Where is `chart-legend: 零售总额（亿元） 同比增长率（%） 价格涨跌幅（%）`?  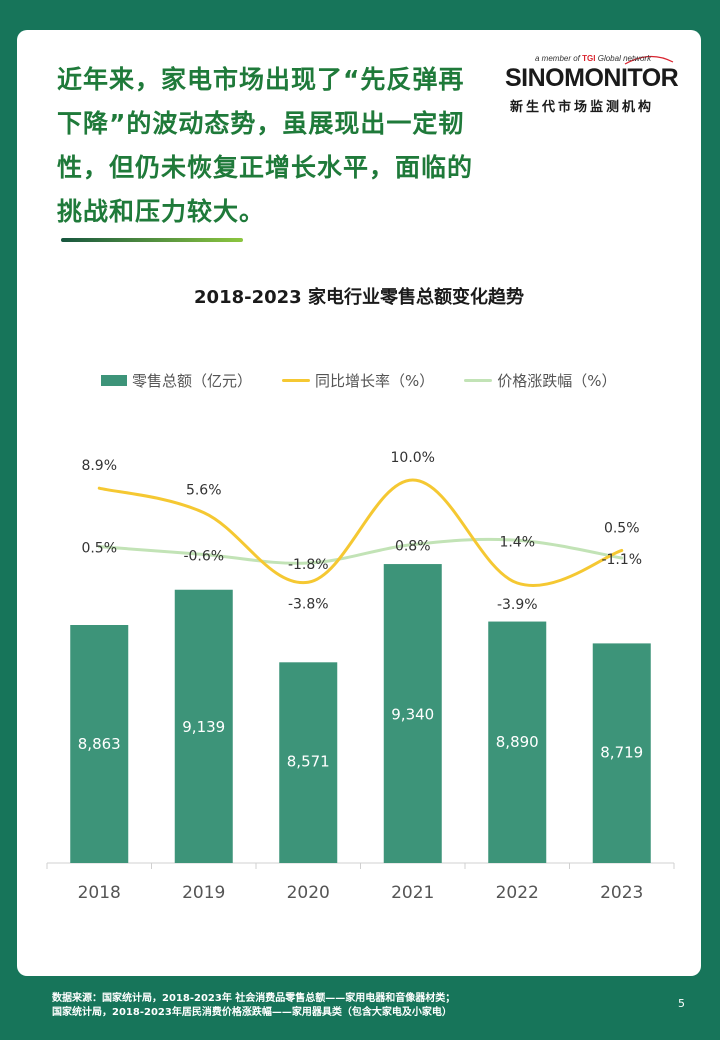
chart-legend: 零售总额（亿元） 同比增长率（%） 价格涨跌幅（%） is located at coordinates (374, 380).